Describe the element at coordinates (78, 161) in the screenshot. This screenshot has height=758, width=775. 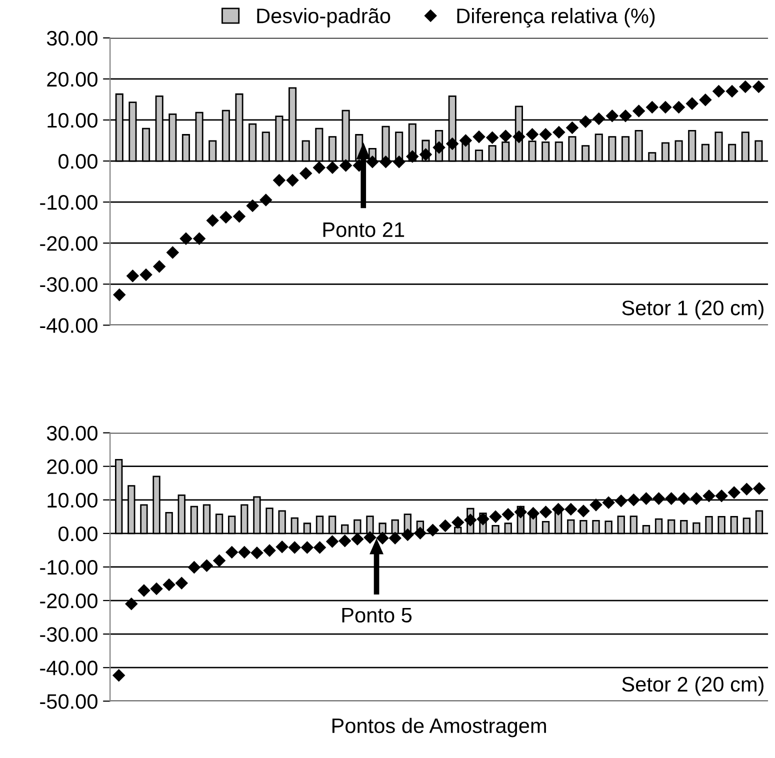
I see `y-tick-label: 0.00` at that location.